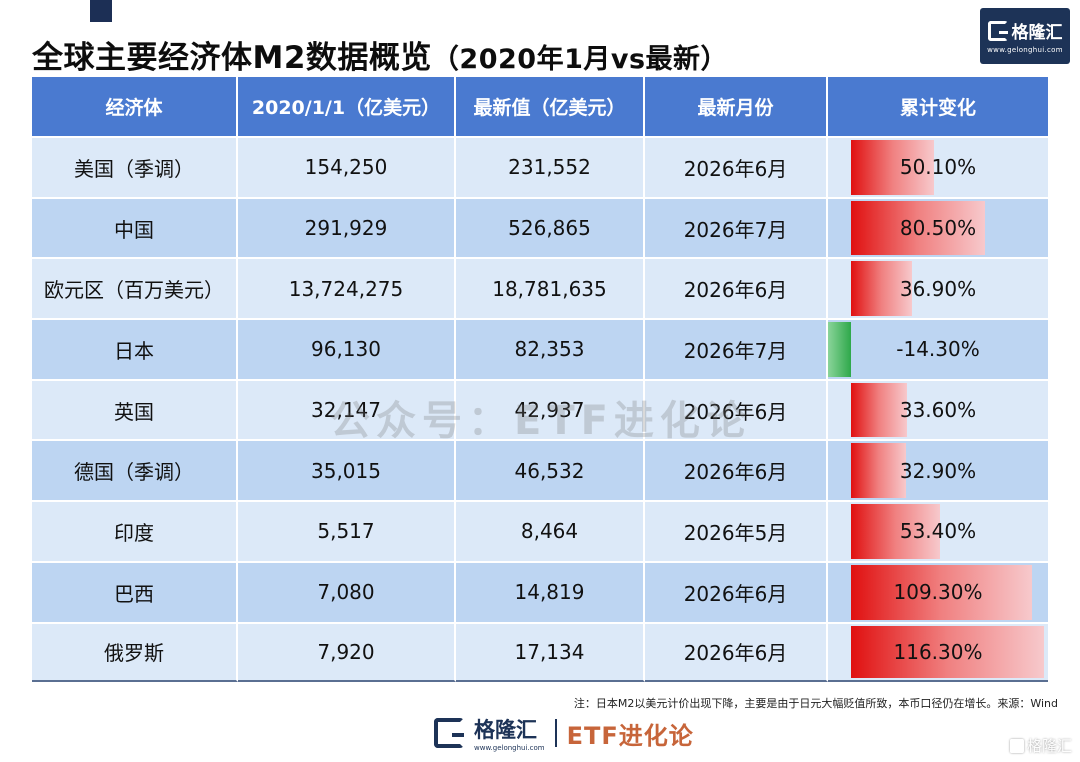 The image size is (1080, 762). I want to click on channel-name: ETF进化论, so click(630, 735).